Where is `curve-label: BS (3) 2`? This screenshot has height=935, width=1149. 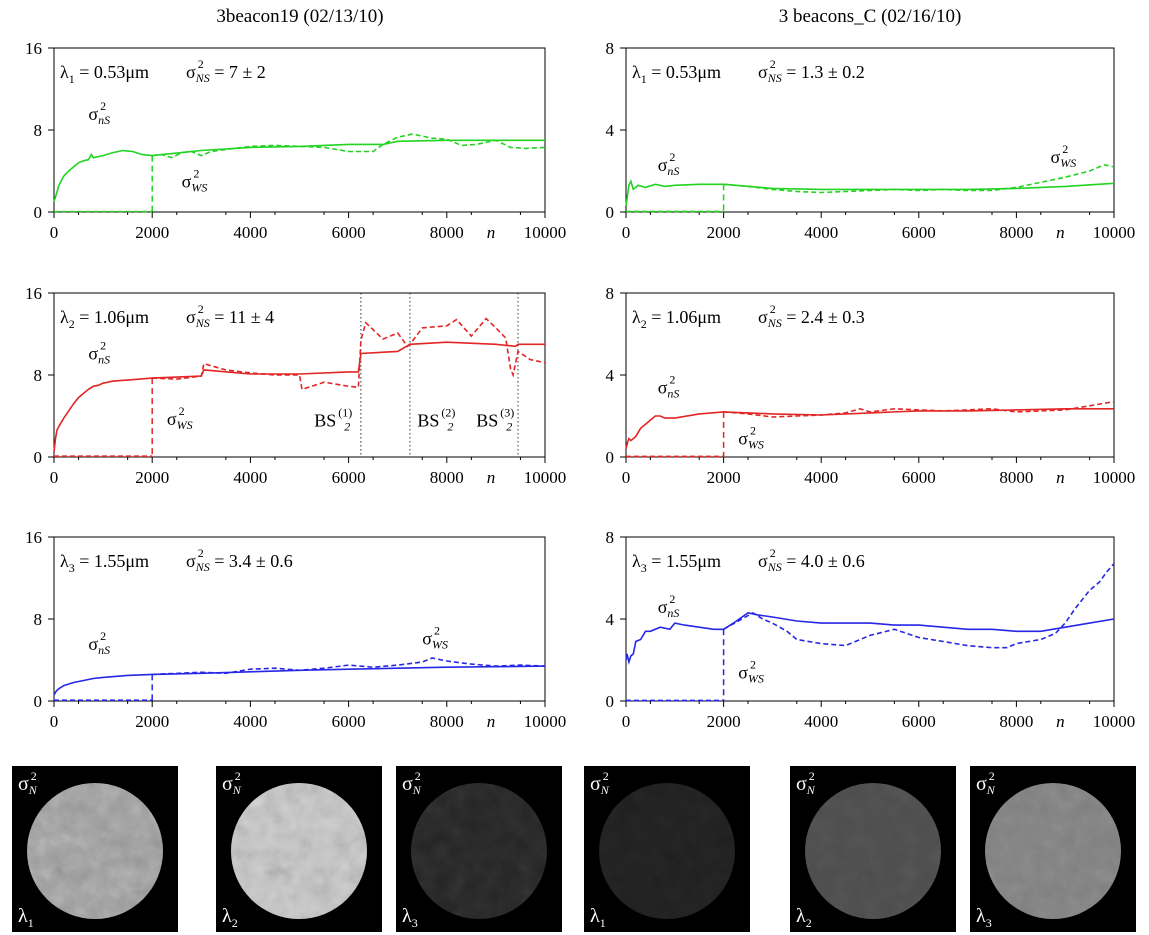
curve-label: BS (3) 2 is located at coordinates (495, 419).